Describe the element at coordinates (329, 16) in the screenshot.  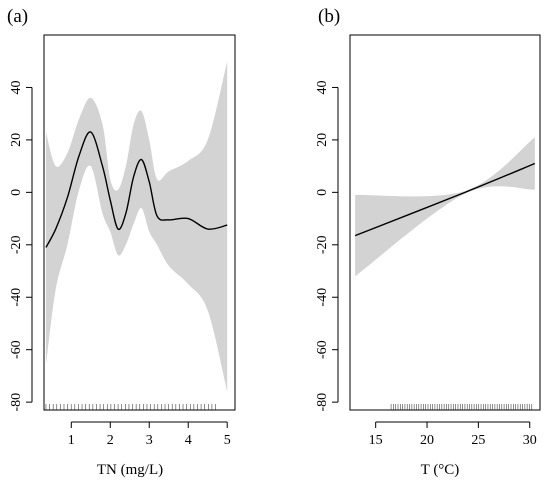
I see `panel-b-label: (b)` at that location.